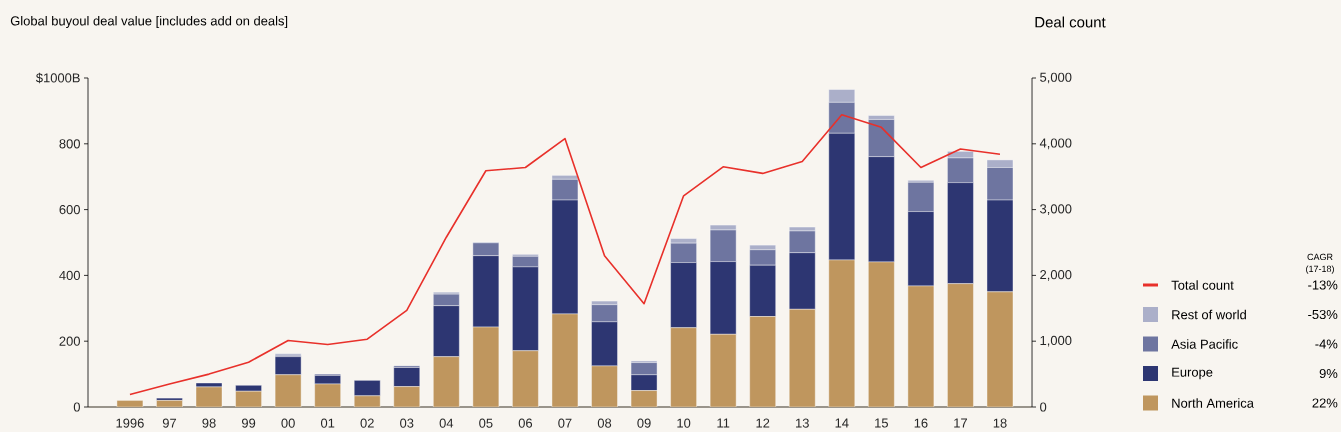 This screenshot has height=432, width=1341. I want to click on x-tick-label: 04, so click(446, 423).